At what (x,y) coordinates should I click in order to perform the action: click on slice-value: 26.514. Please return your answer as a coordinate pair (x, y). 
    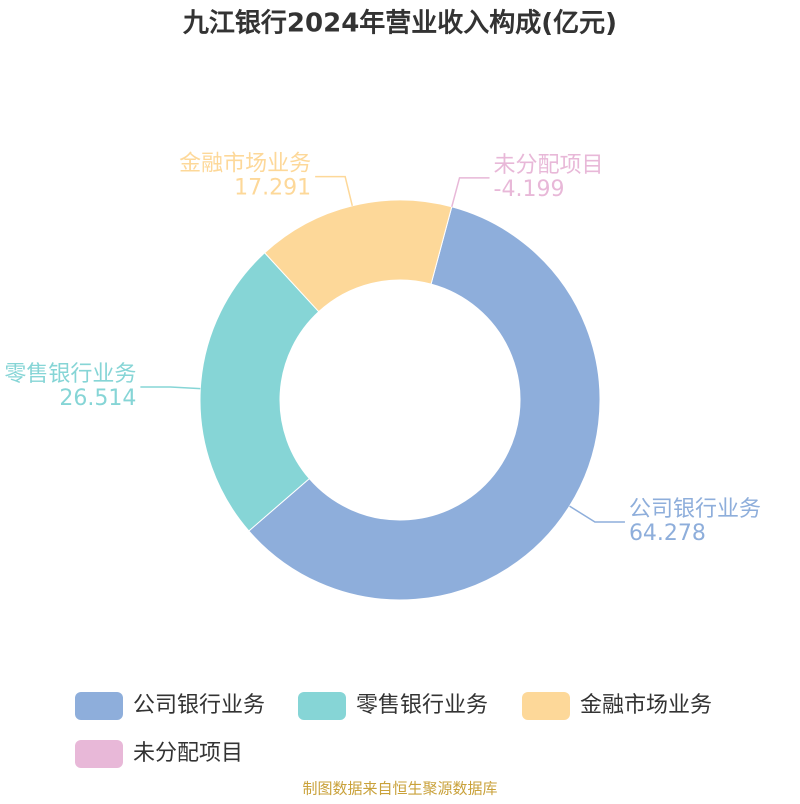
    Looking at the image, I should click on (97, 398).